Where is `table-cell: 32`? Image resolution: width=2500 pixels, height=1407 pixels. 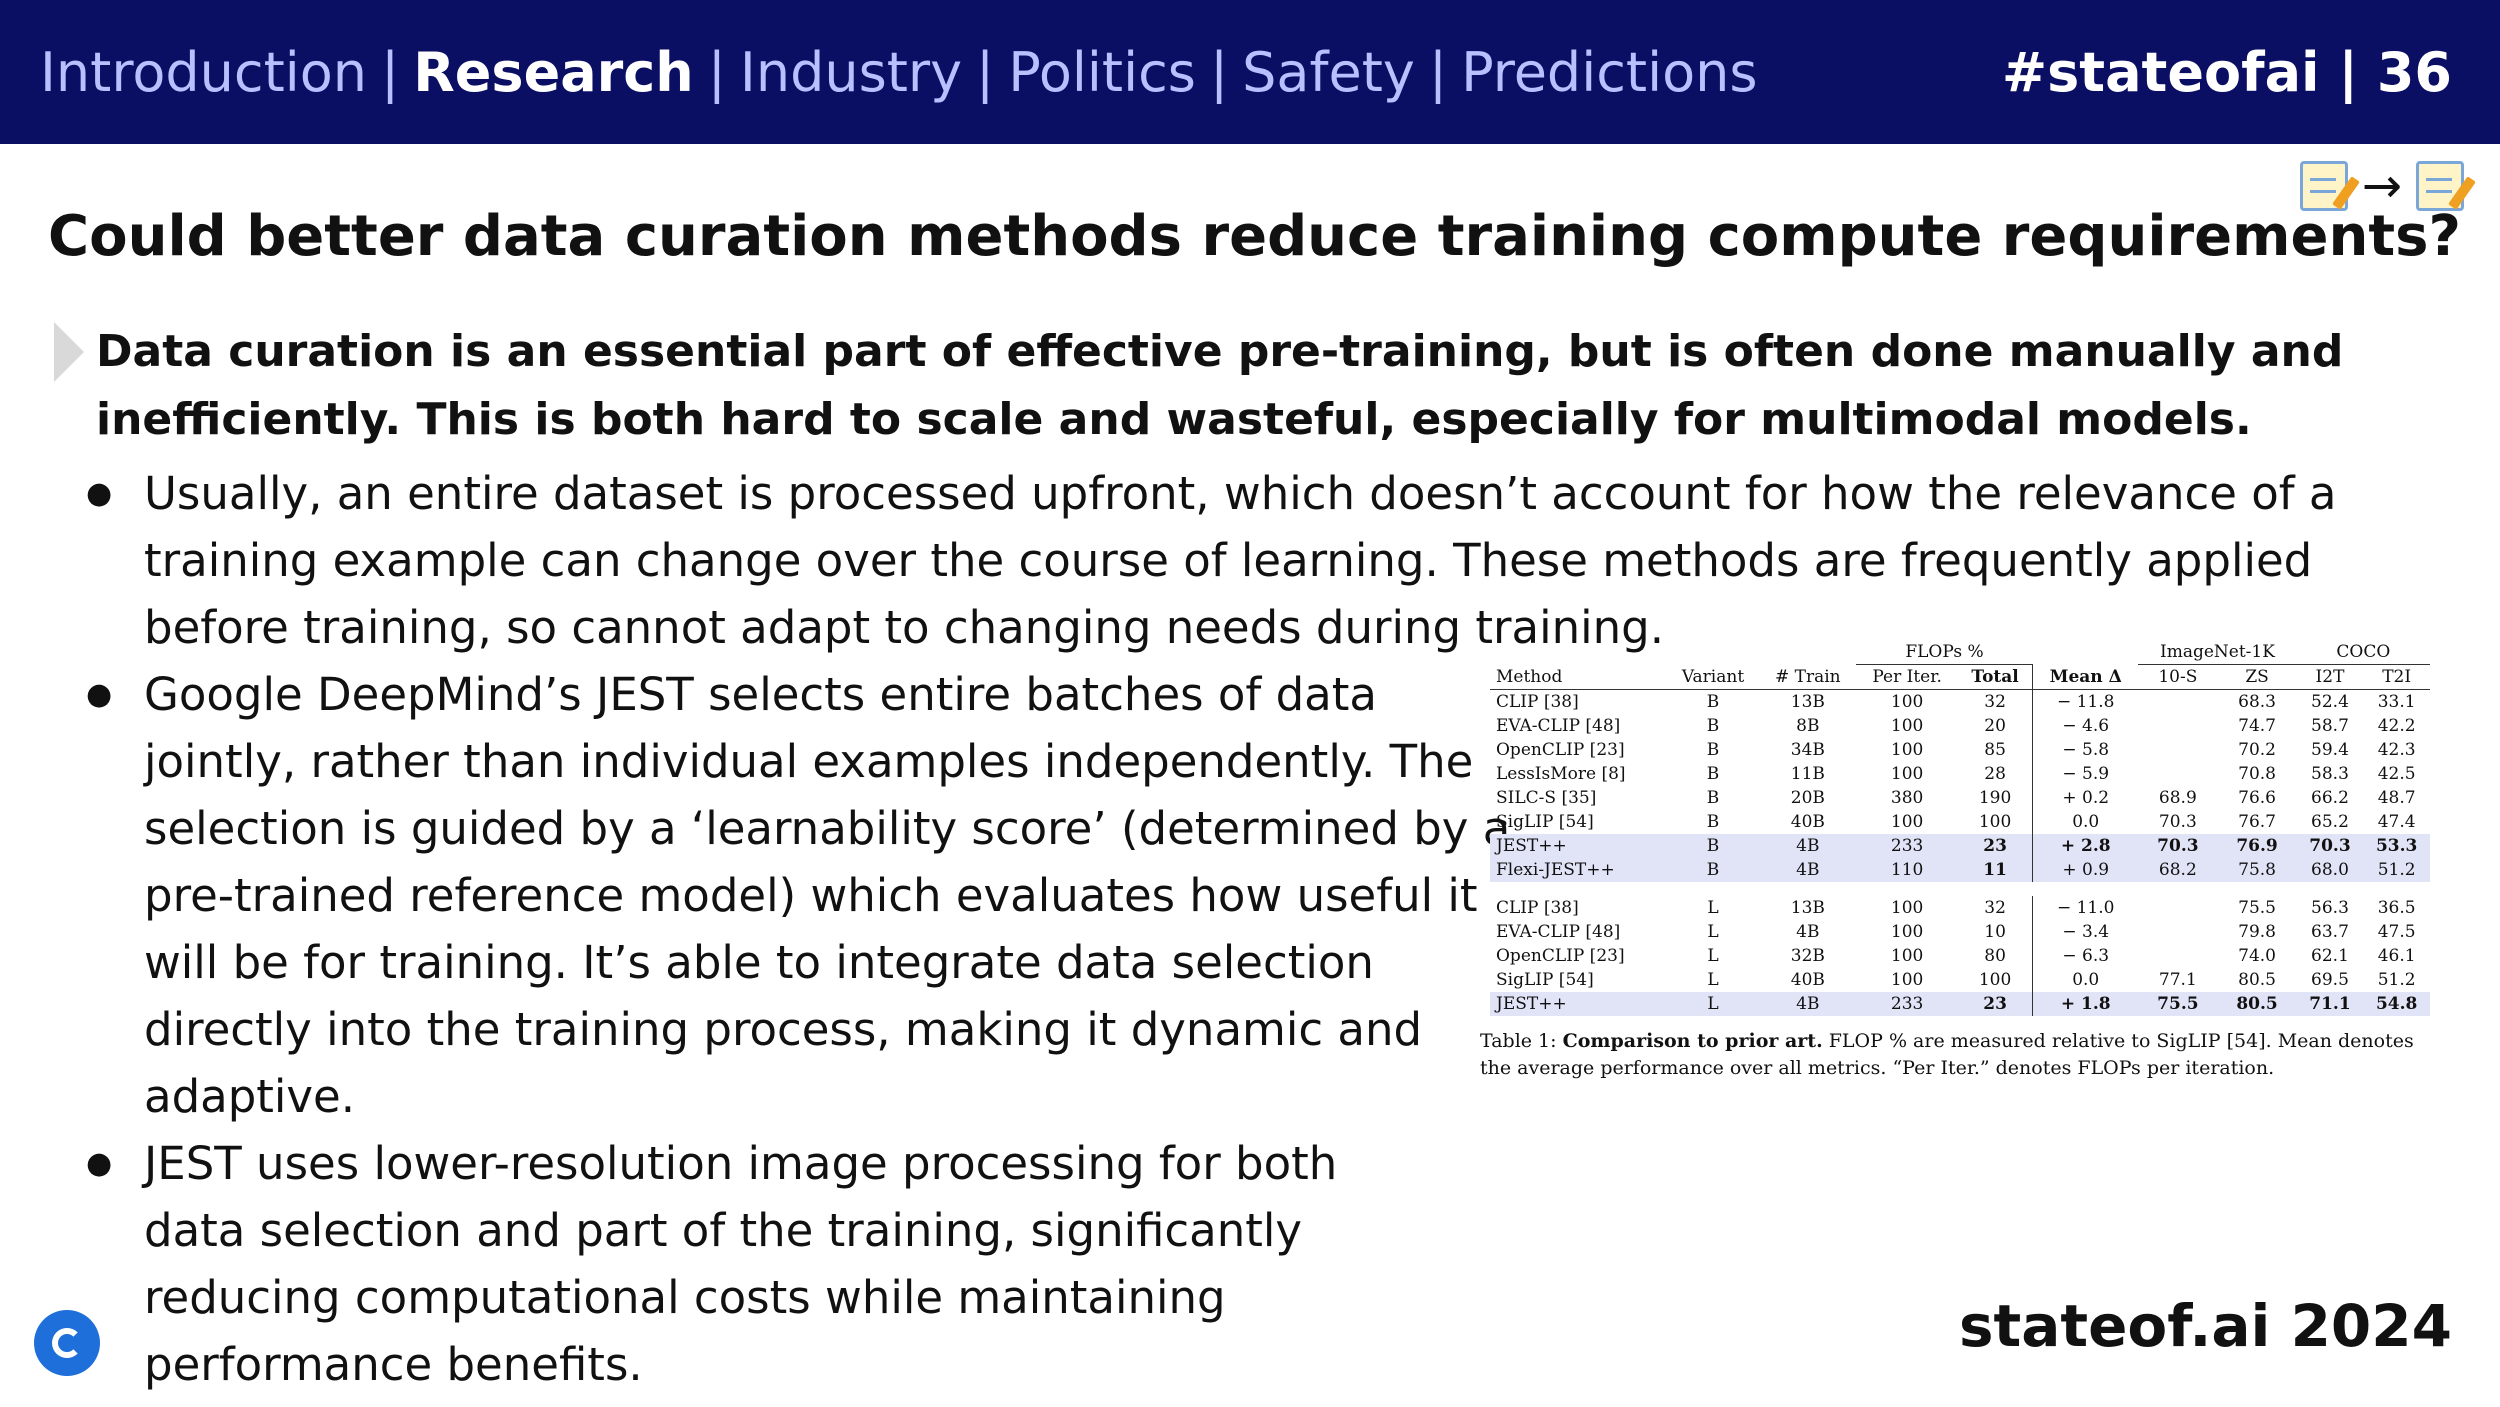
table-cell: 32 is located at coordinates (1995, 908).